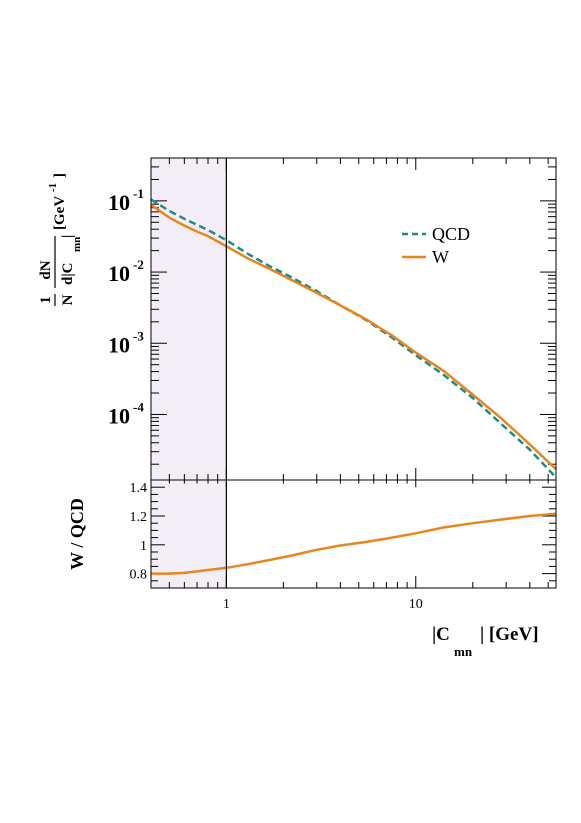  What do you see at coordinates (440, 257) in the screenshot?
I see `legend-w-label: W` at bounding box center [440, 257].